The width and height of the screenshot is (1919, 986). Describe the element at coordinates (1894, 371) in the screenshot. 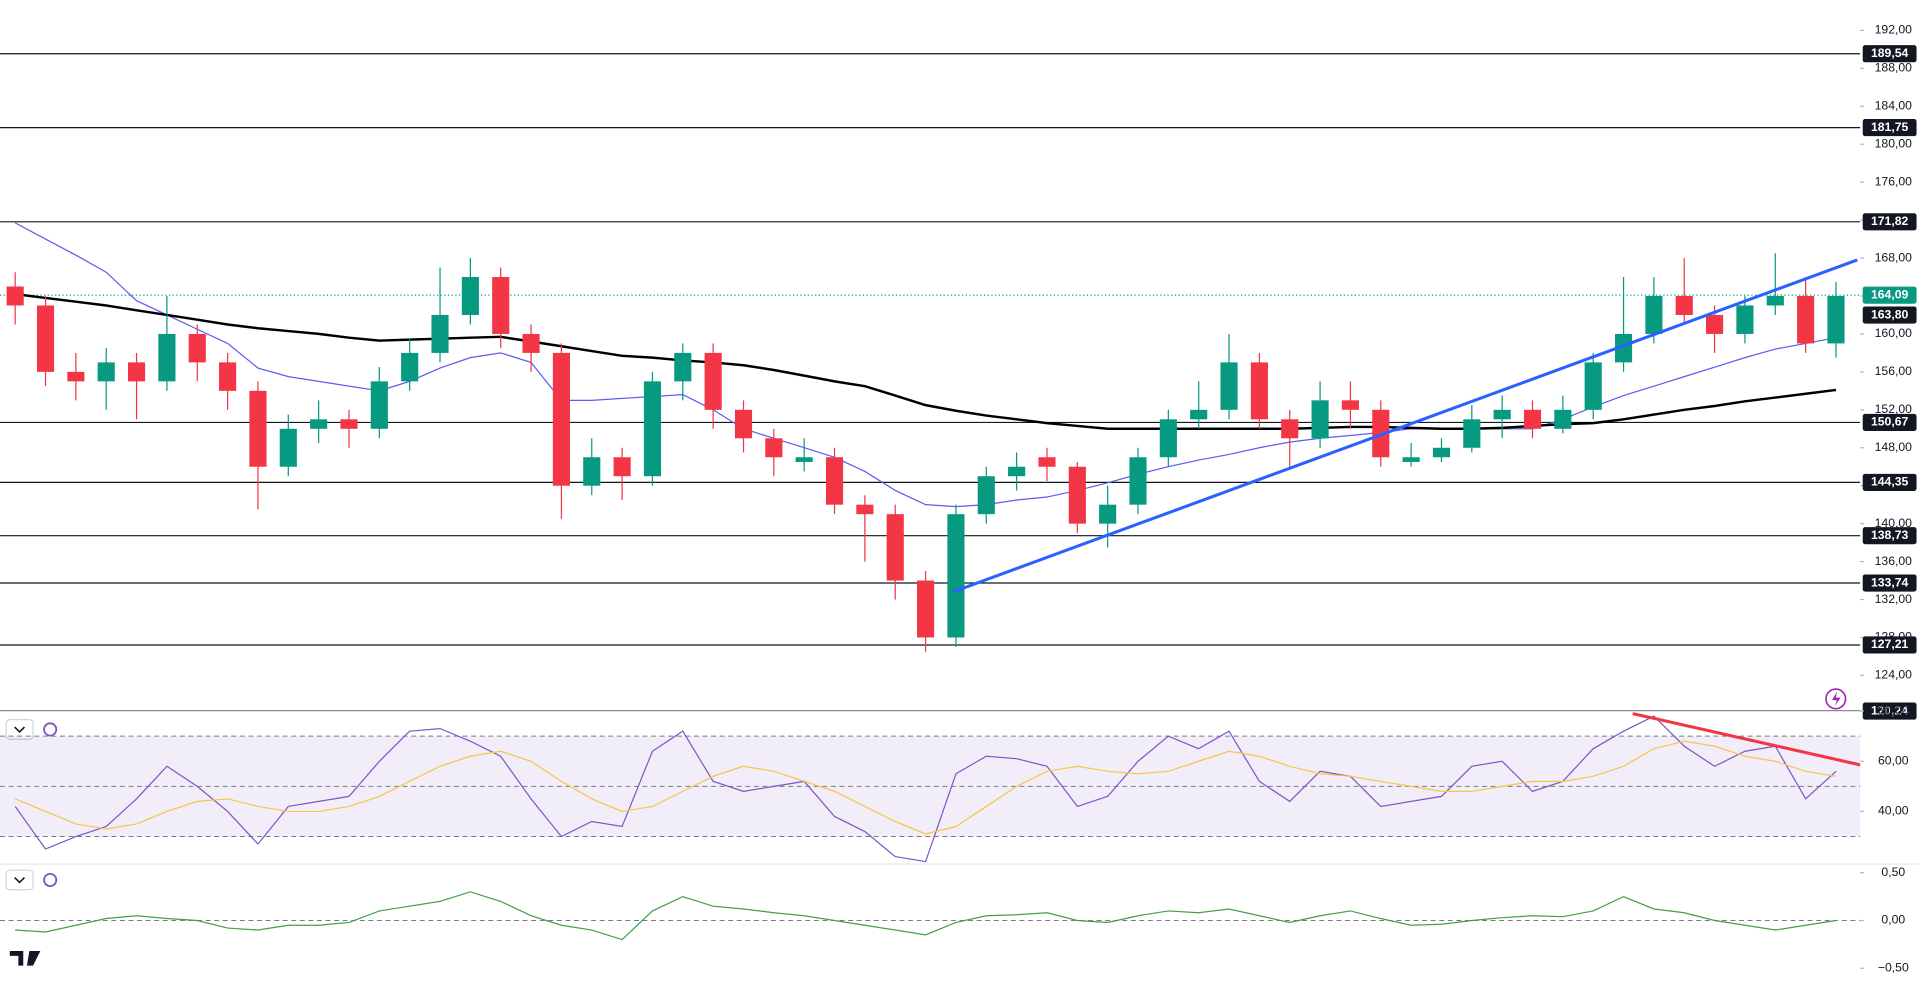

I see `y-tick-label: 156,00` at that location.